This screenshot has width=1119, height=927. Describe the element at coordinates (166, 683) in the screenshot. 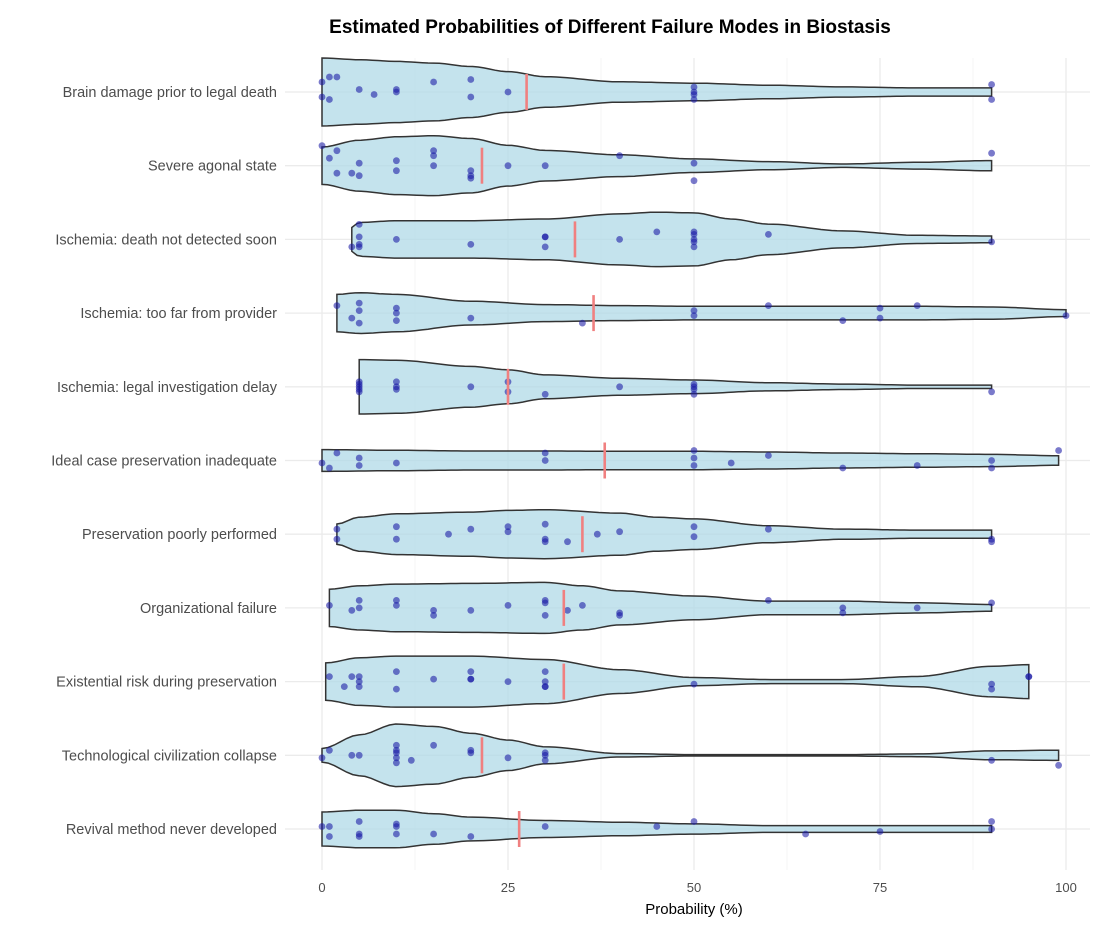

I see `category-label: Existential risk during preservation` at that location.